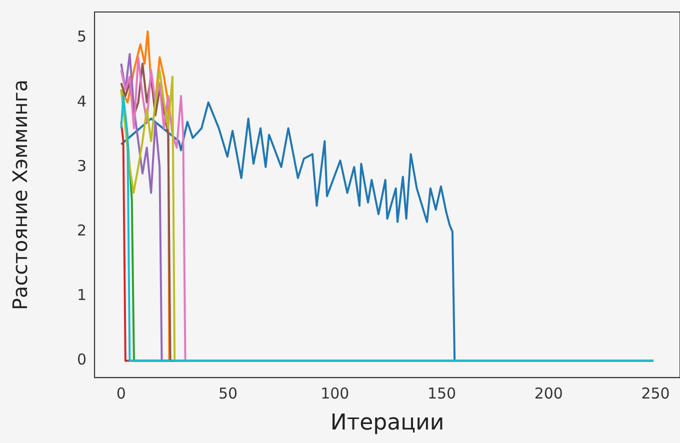  Describe the element at coordinates (121, 393) in the screenshot. I see `x-tick-label: 0` at that location.